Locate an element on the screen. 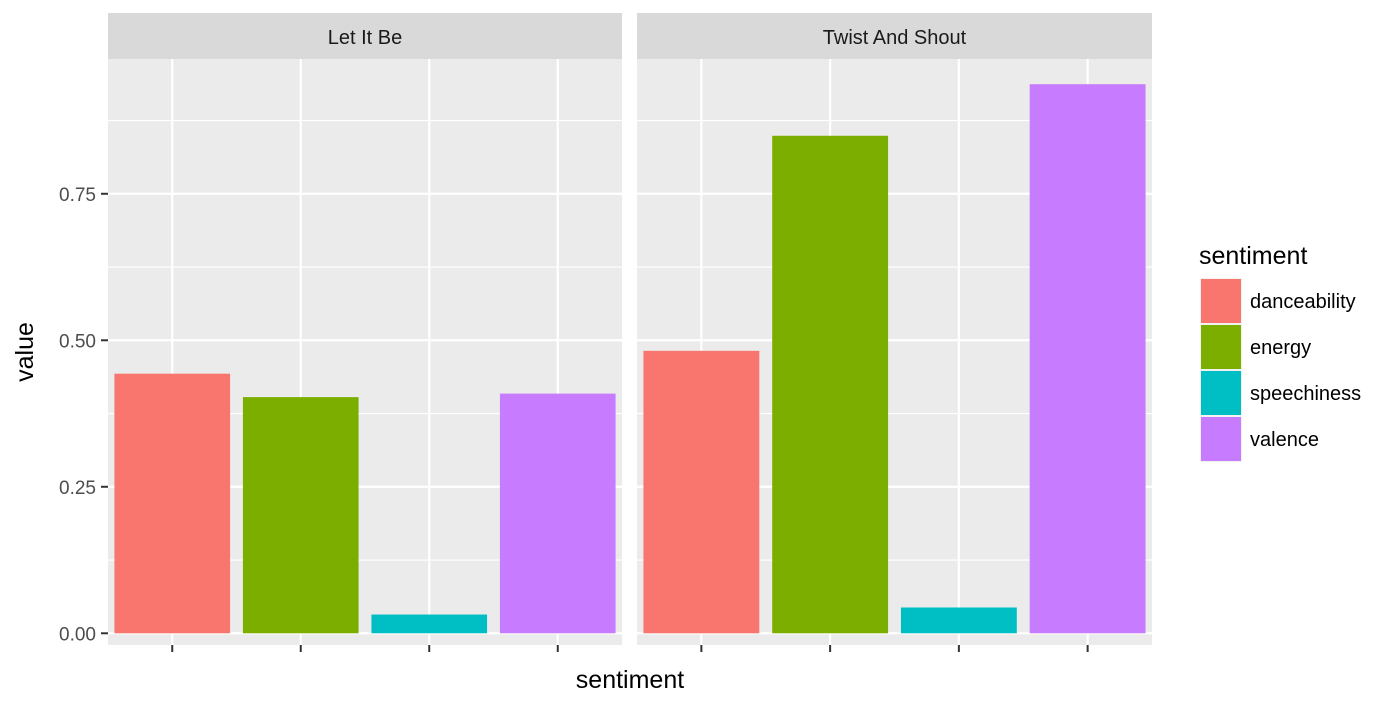 This screenshot has width=1400, height=705. y-axis-title: value is located at coordinates (25, 352).